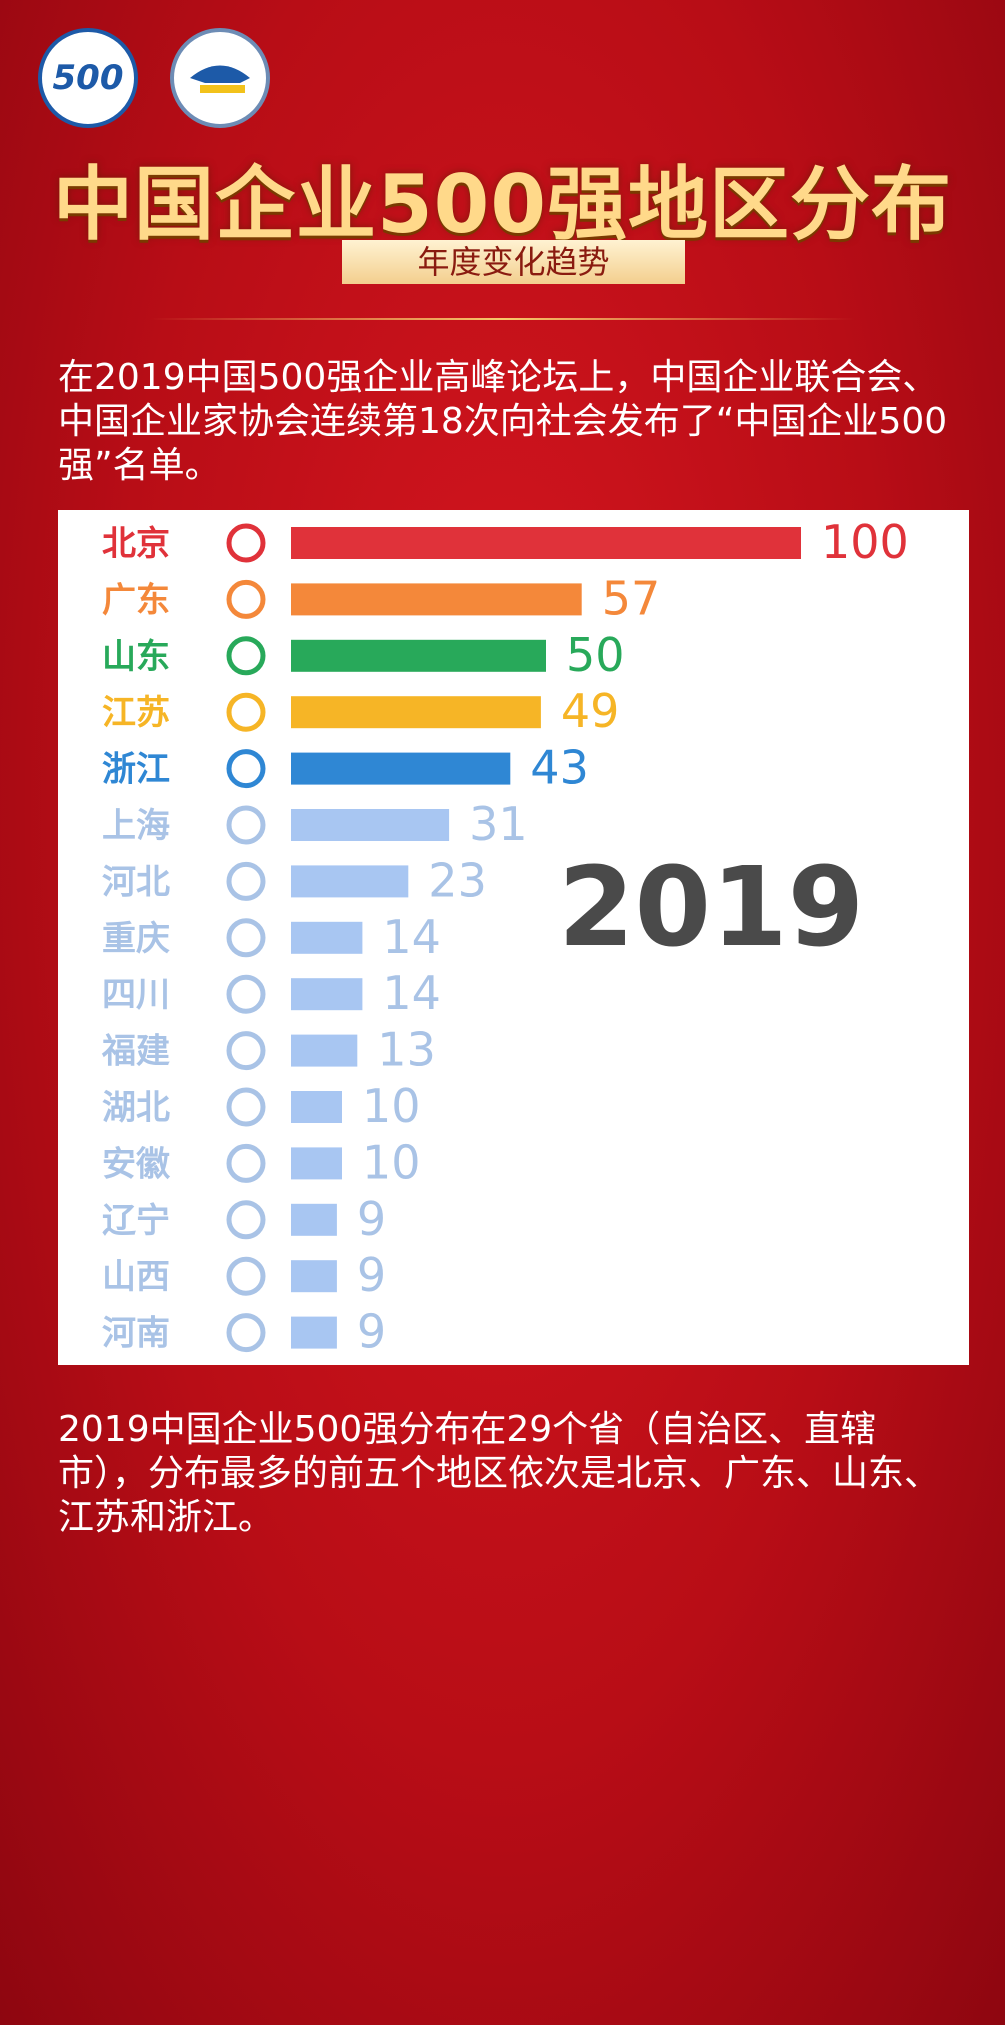  Describe the element at coordinates (513, 262) in the screenshot. I see `subtitle: 年度变化趋势` at that location.